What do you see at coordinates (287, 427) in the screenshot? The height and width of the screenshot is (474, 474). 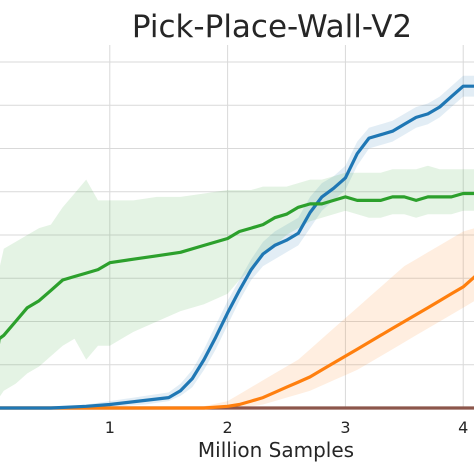 I see `x-ticks: 1 2 3 4` at bounding box center [287, 427].